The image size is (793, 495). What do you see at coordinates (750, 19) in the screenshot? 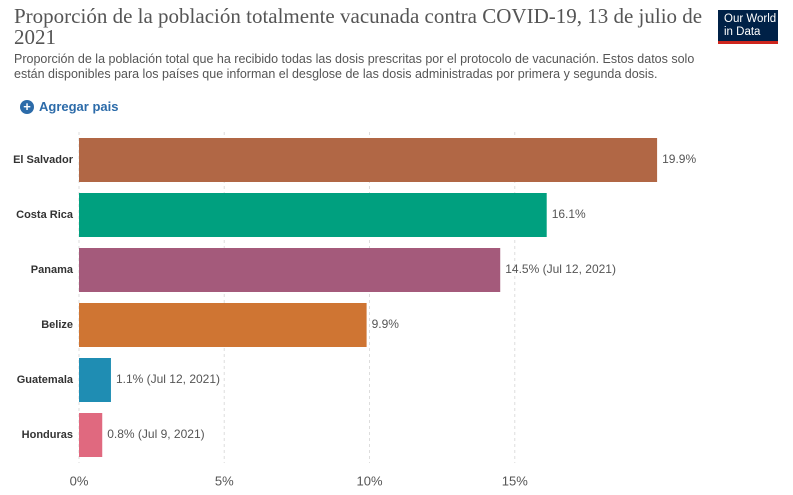
I see `logo-line: Our World` at bounding box center [750, 19].